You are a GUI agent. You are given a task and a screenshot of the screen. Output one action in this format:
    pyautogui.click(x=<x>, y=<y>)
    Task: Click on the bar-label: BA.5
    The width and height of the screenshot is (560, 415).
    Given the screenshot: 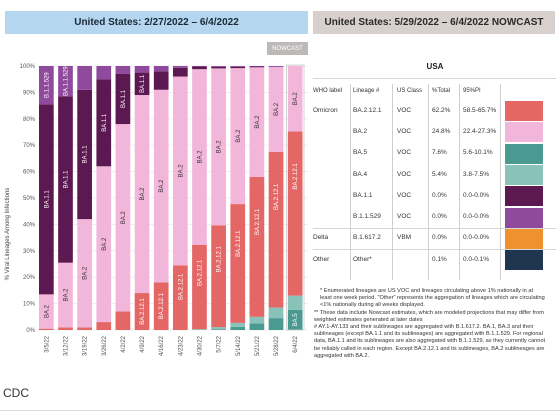 What is the action you would take?
    pyautogui.click(x=296, y=320)
    